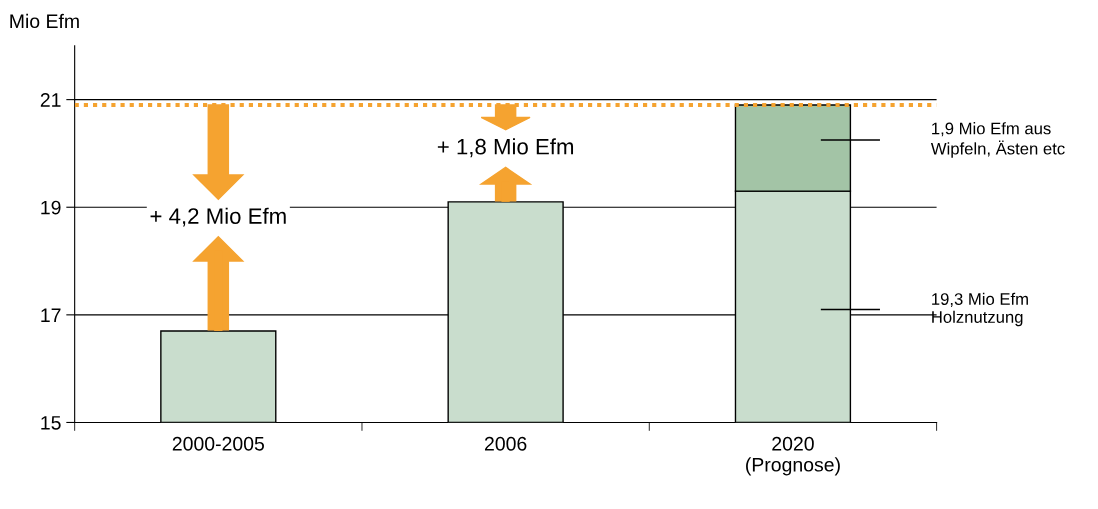  I want to click on annotation: + 4,2 Mio Efm, so click(218, 217).